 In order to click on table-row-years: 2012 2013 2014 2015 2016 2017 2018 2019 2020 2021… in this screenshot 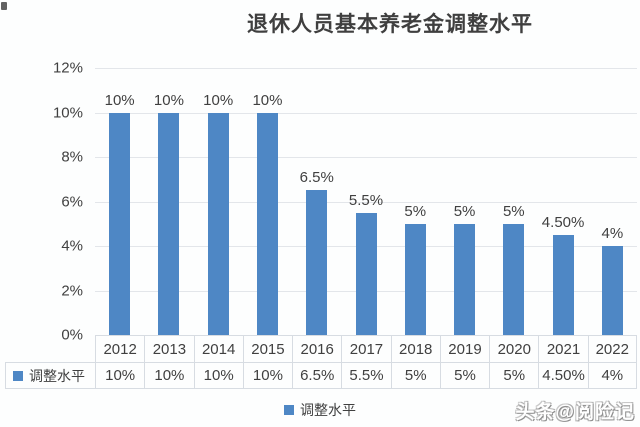, I will do `click(321, 348)`.